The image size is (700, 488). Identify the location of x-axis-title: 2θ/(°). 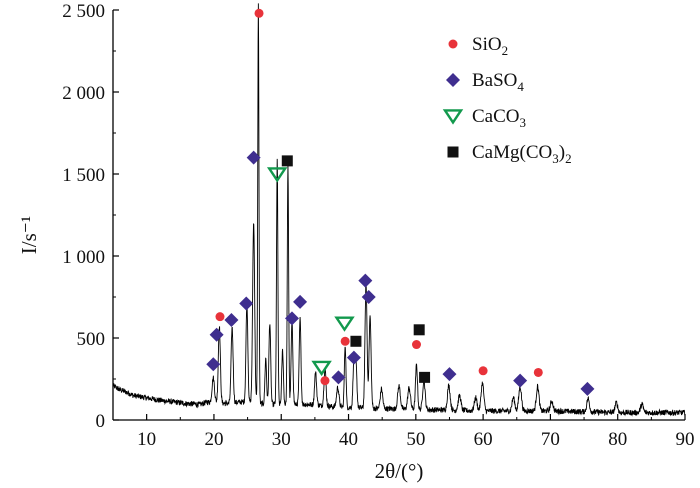
(399, 471).